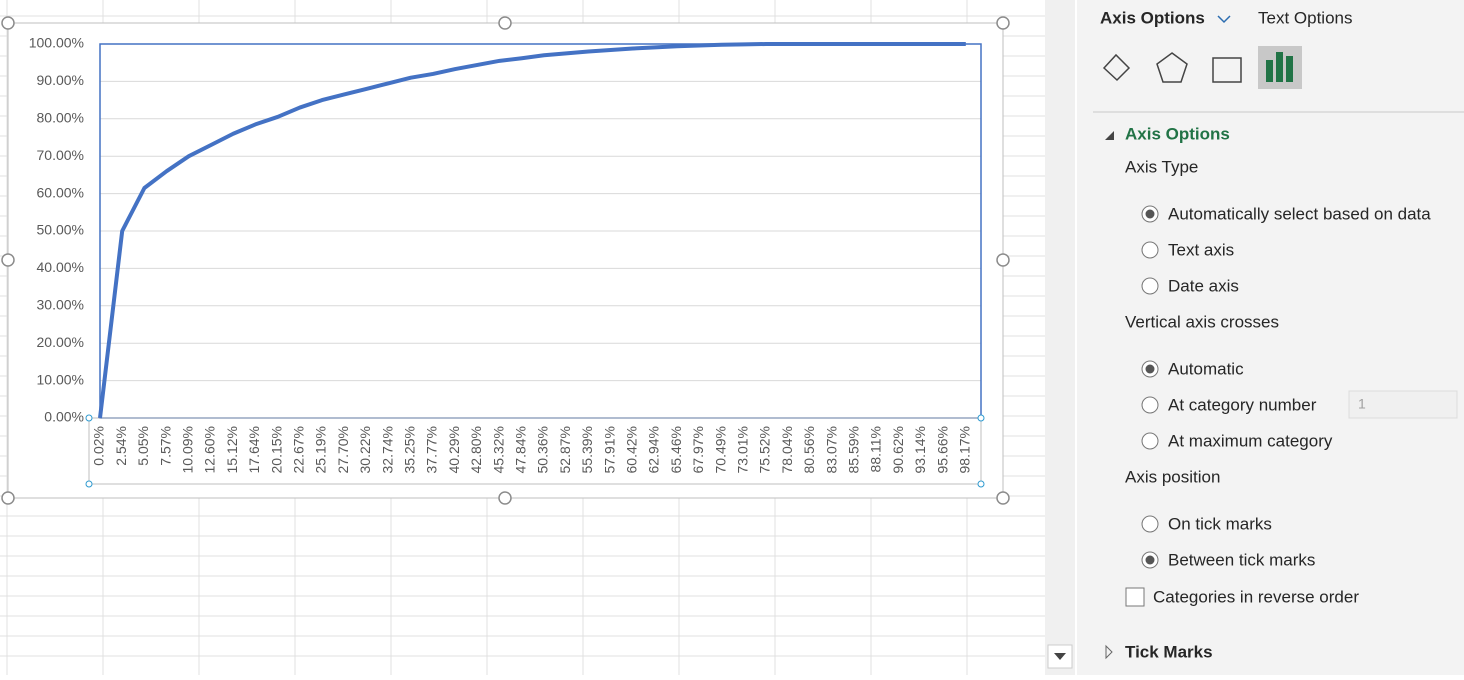 This screenshot has width=1464, height=680. Describe the element at coordinates (1172, 476) in the screenshot. I see `group-label: Axis position` at that location.